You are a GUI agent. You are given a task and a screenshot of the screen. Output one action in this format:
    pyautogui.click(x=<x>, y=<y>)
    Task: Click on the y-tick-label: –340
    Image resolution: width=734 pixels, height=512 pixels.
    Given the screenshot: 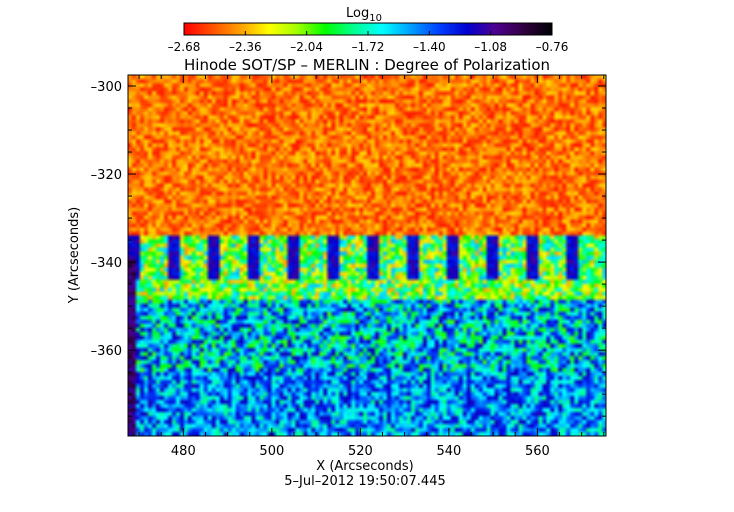 What is the action you would take?
    pyautogui.click(x=106, y=263)
    